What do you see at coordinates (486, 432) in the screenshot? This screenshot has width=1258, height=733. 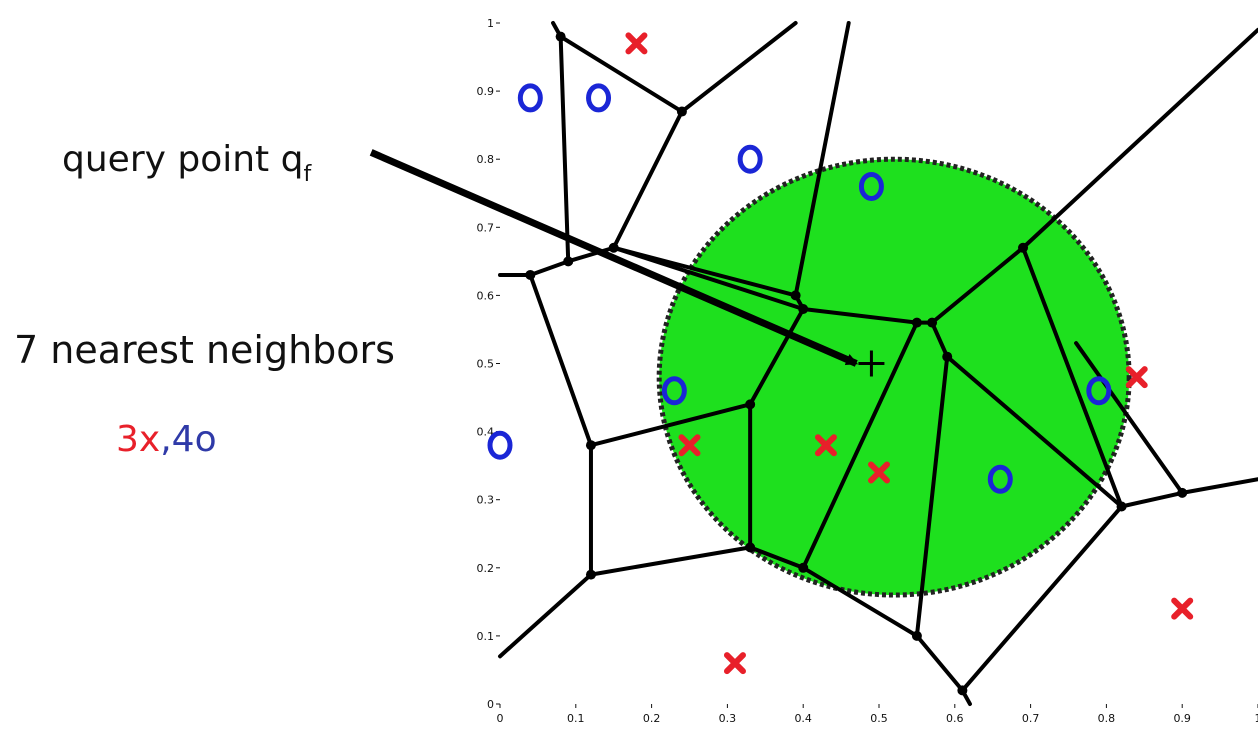 I see `y-tick-label: 0.4` at bounding box center [486, 432].